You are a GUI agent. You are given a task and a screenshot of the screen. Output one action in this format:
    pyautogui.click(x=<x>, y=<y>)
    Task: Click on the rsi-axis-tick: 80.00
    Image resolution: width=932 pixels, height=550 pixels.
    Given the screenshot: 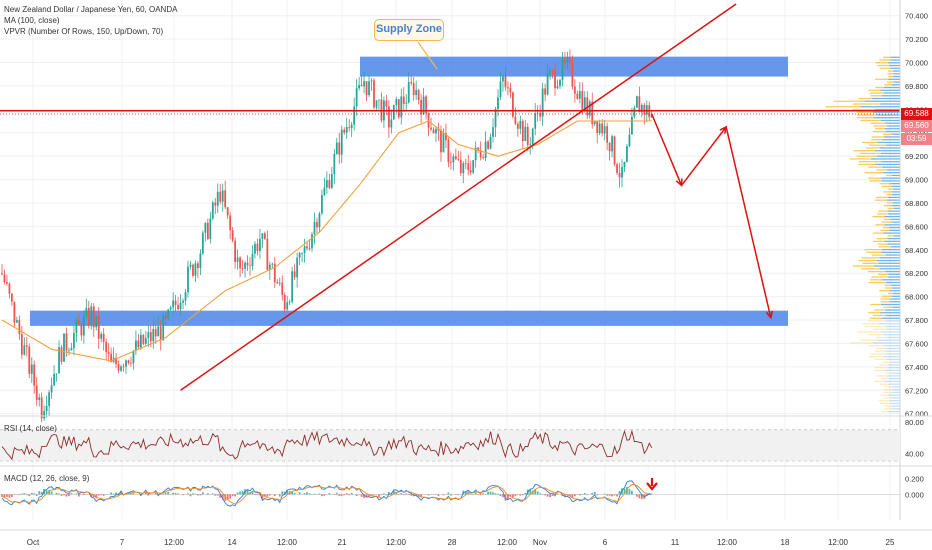 What is the action you would take?
    pyautogui.click(x=914, y=422)
    